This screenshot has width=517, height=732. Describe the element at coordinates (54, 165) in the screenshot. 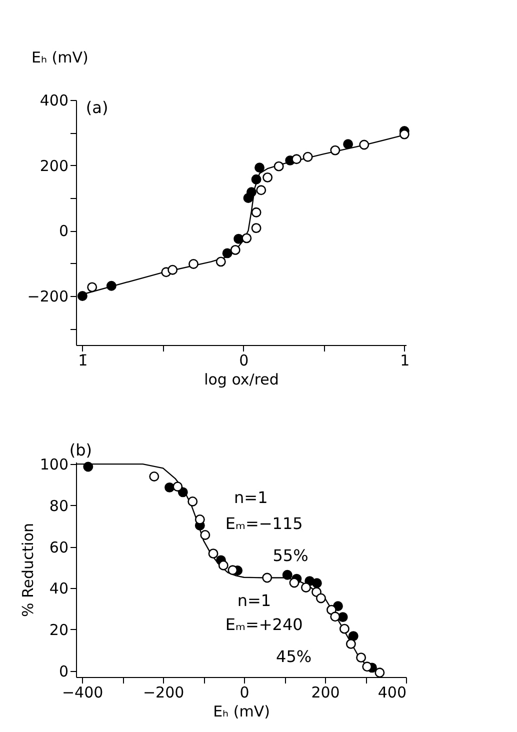

I see `y-tick-label: 200` at that location.